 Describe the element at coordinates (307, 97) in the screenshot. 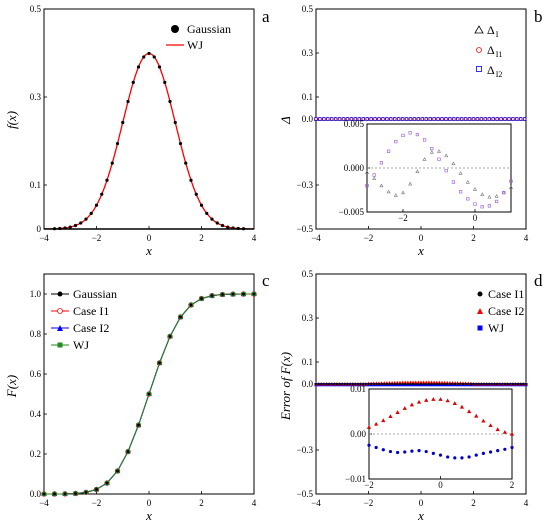

I see `b-y-tick-label: 0.1` at that location.